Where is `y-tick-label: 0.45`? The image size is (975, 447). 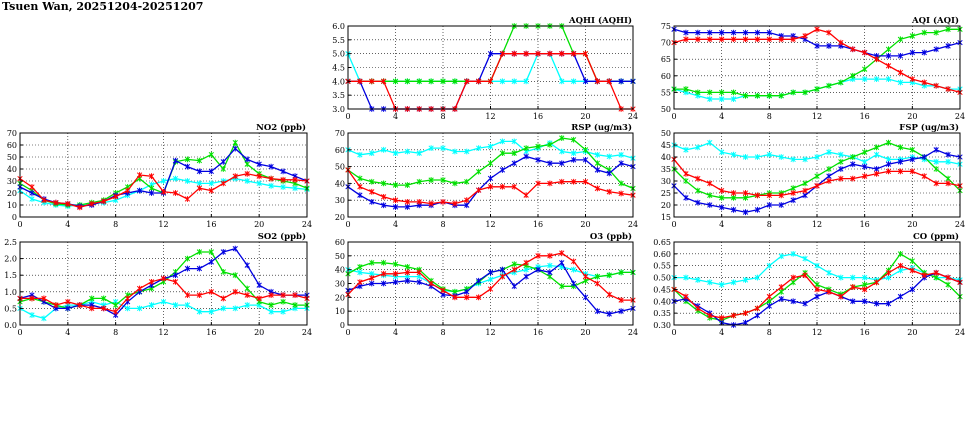 y-tick-label: 0.45 is located at coordinates (662, 289).